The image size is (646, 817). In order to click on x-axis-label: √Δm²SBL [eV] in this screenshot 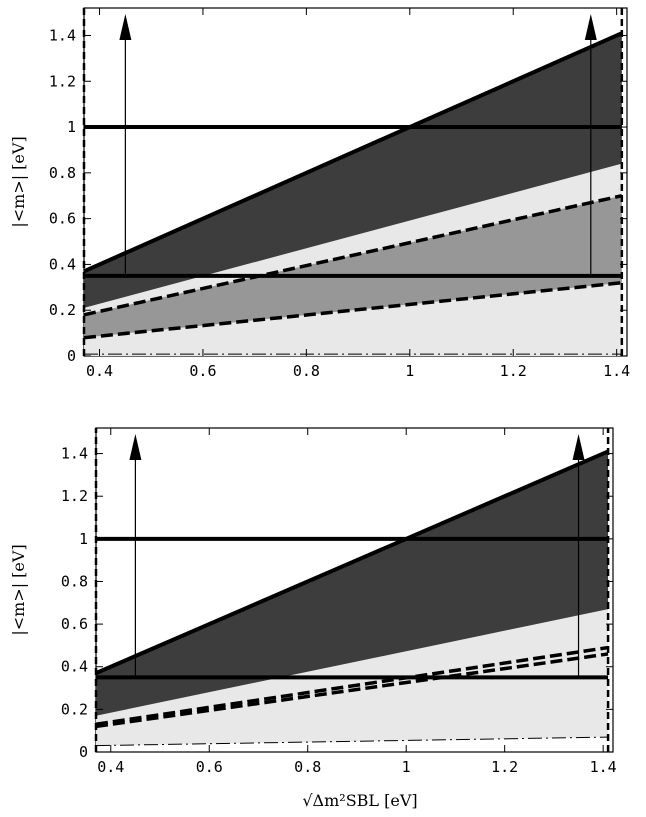, I will do `click(359, 800)`.